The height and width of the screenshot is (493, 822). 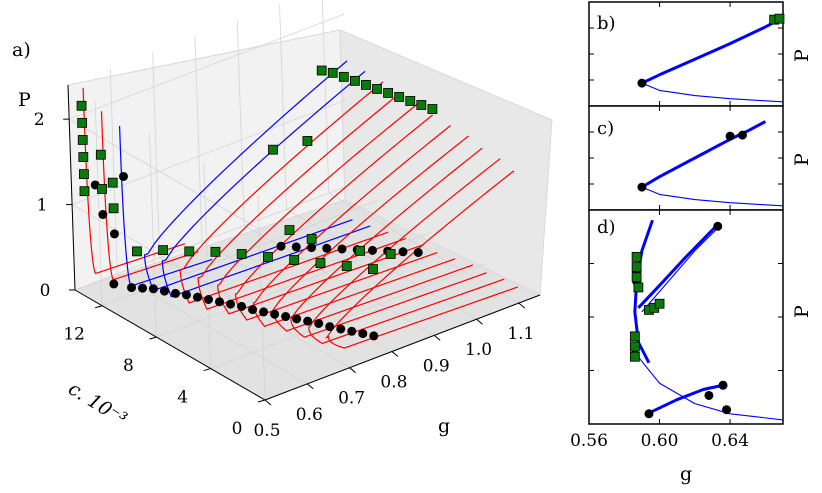 I want to click on x-tick-label: 1.0, so click(x=478, y=350).